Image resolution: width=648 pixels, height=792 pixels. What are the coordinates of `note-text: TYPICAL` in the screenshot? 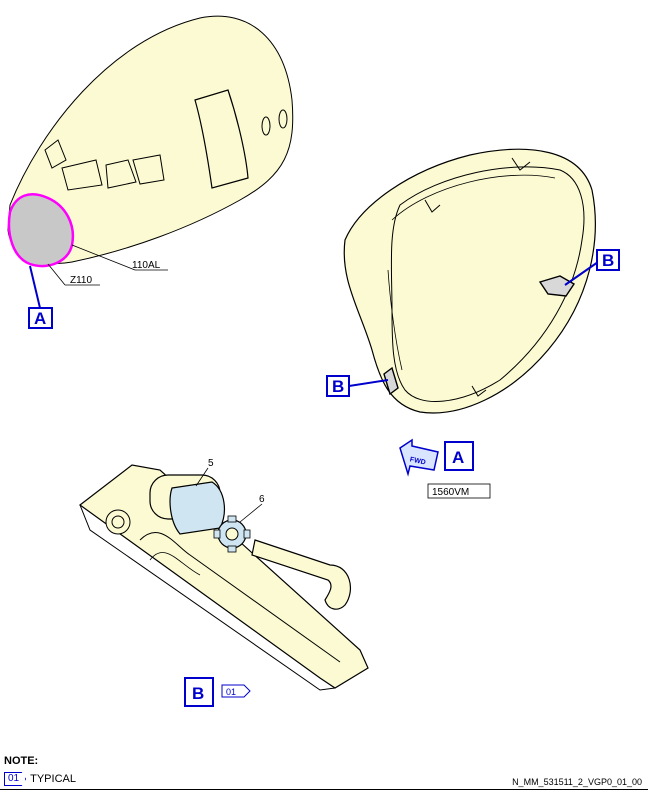 It's located at (53, 779).